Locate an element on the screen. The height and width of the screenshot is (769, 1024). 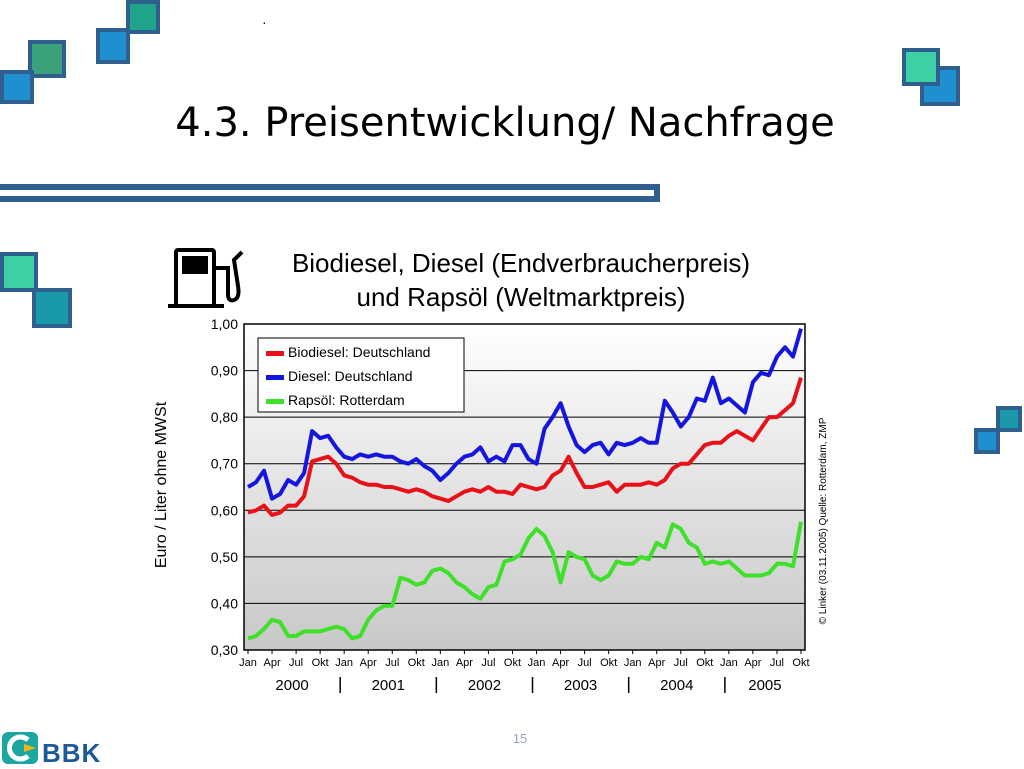
year-label: 2000 is located at coordinates (291, 685).